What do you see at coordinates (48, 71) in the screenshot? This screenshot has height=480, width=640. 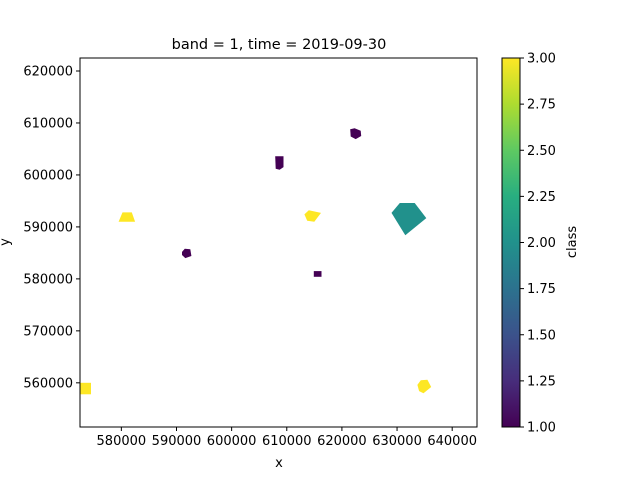 I see `y-tick-label: 620000` at bounding box center [48, 71].